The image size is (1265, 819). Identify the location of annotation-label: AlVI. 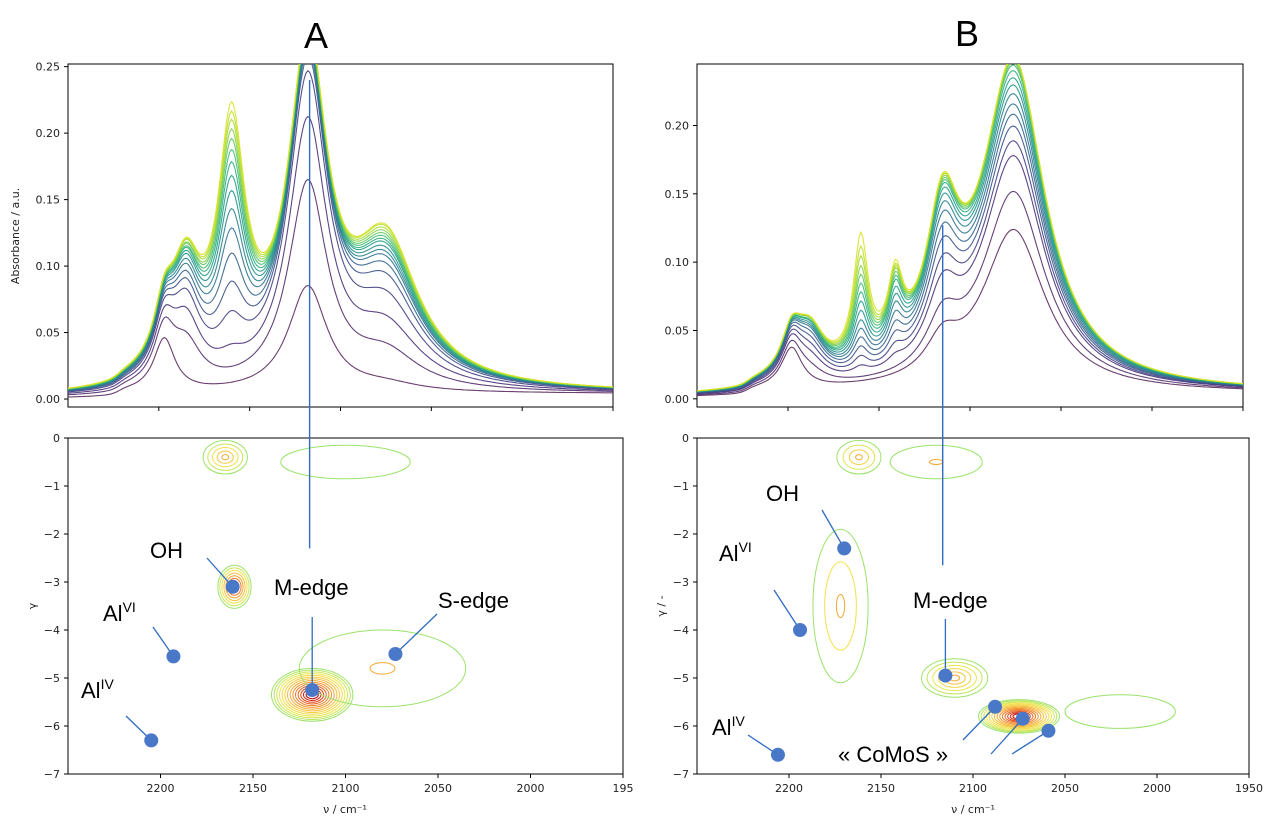
(735, 552).